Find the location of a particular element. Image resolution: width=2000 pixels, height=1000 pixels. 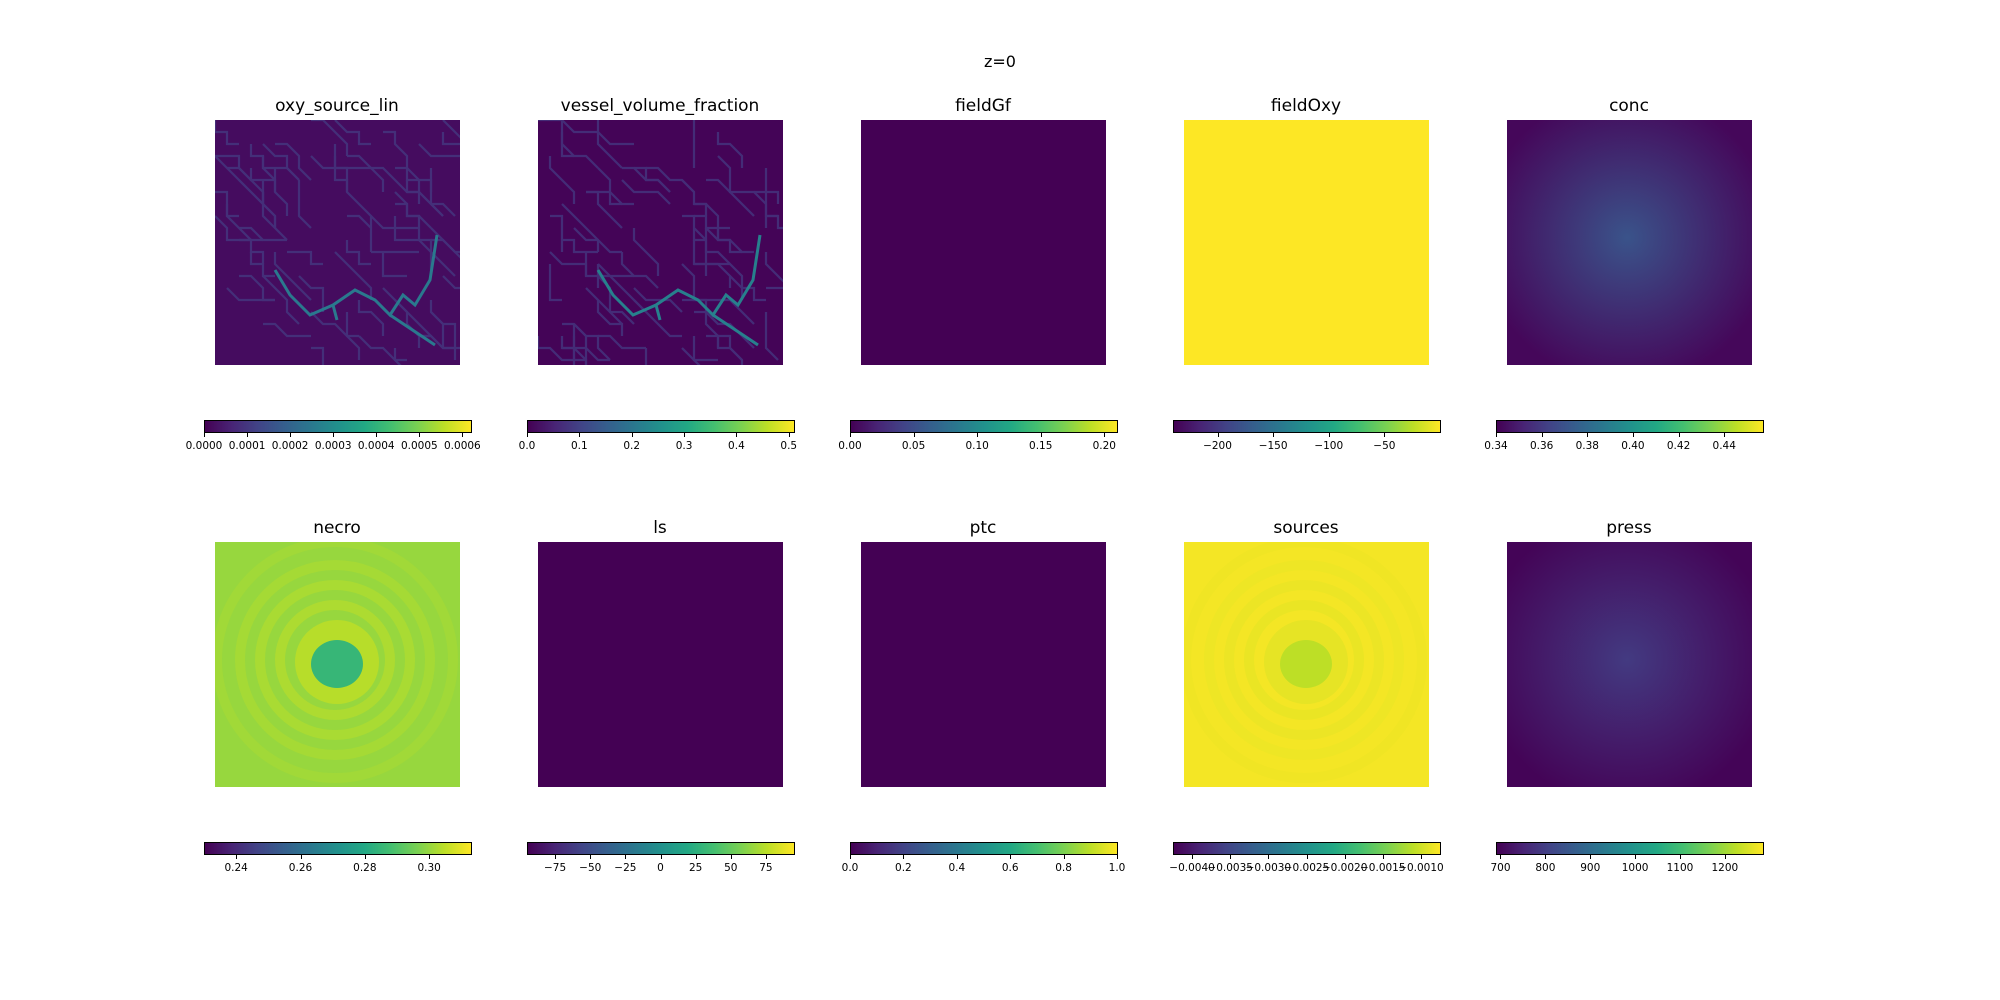

colorbar-tick-label: 0.34 is located at coordinates (1496, 446).